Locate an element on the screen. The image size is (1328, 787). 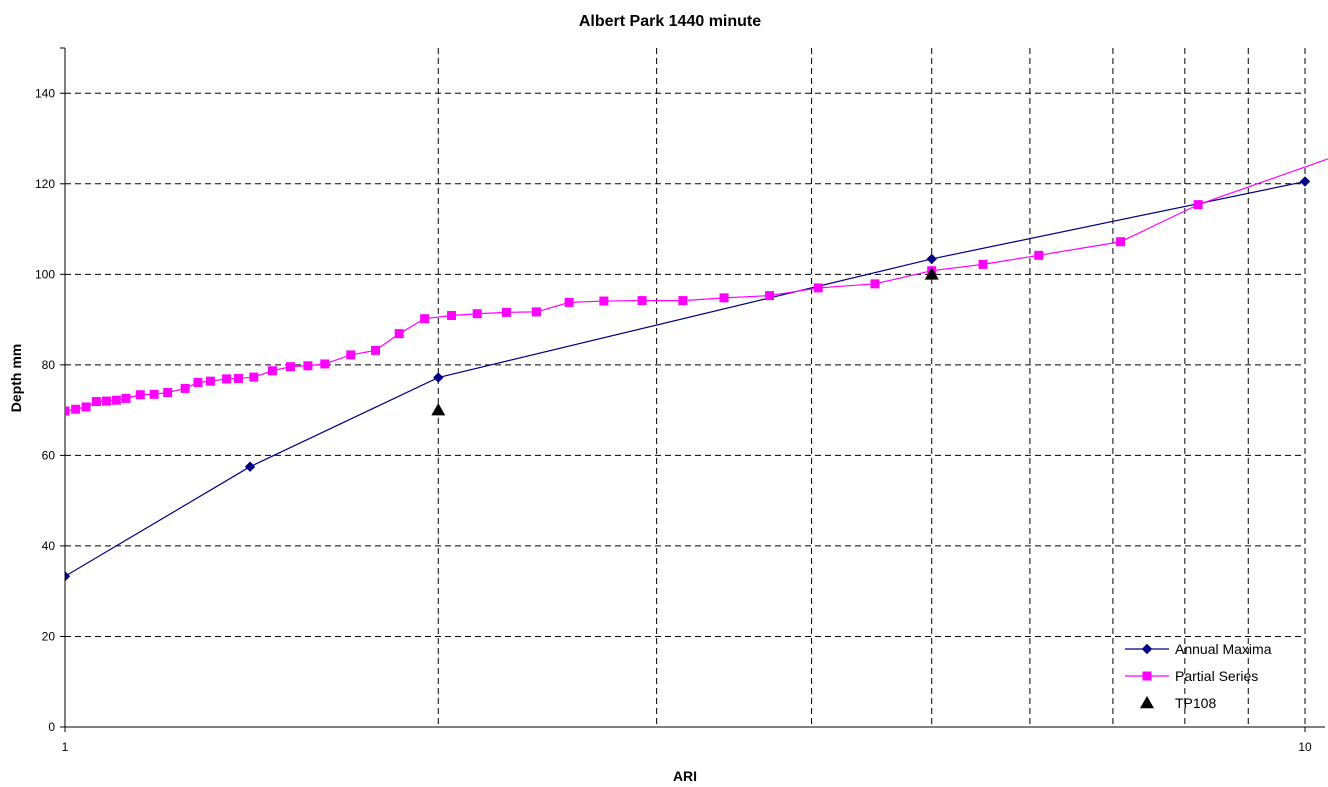
y-tick-label: 120 is located at coordinates (45, 184).